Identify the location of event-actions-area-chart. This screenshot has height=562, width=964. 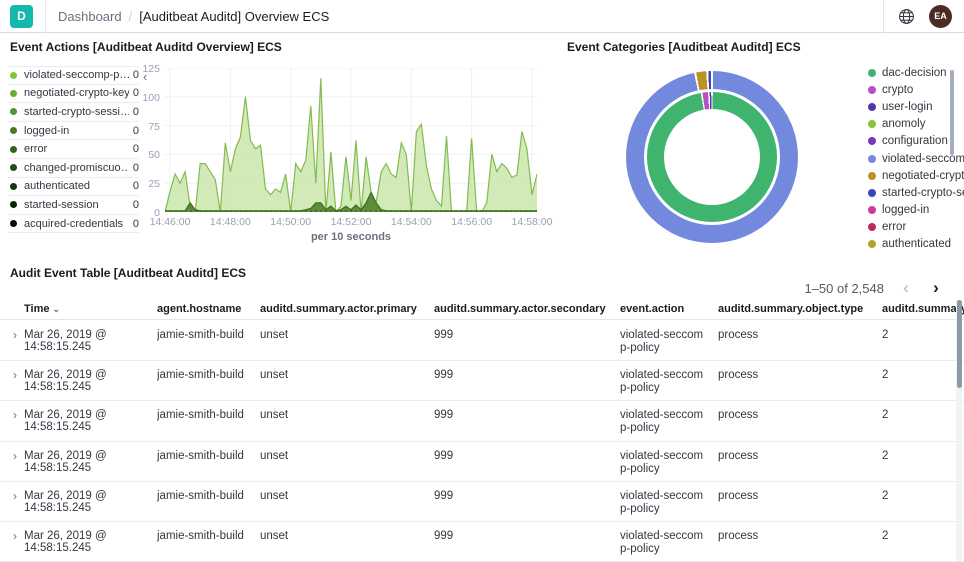
(351, 140).